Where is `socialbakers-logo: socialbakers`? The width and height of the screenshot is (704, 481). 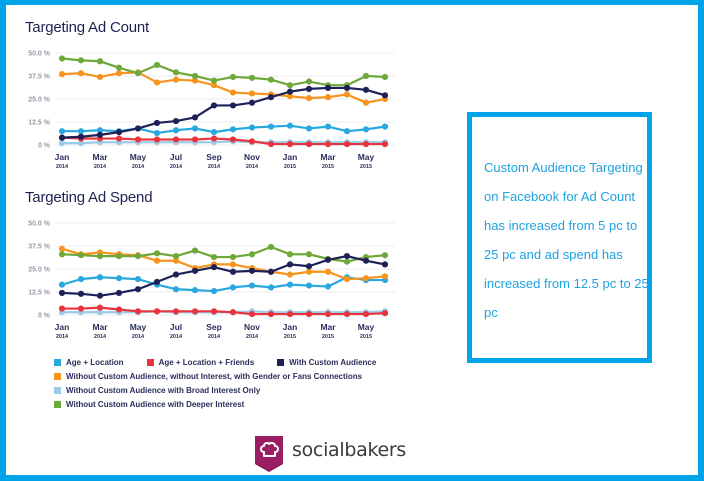
socialbakers-logo: socialbakers is located at coordinates (330, 454).